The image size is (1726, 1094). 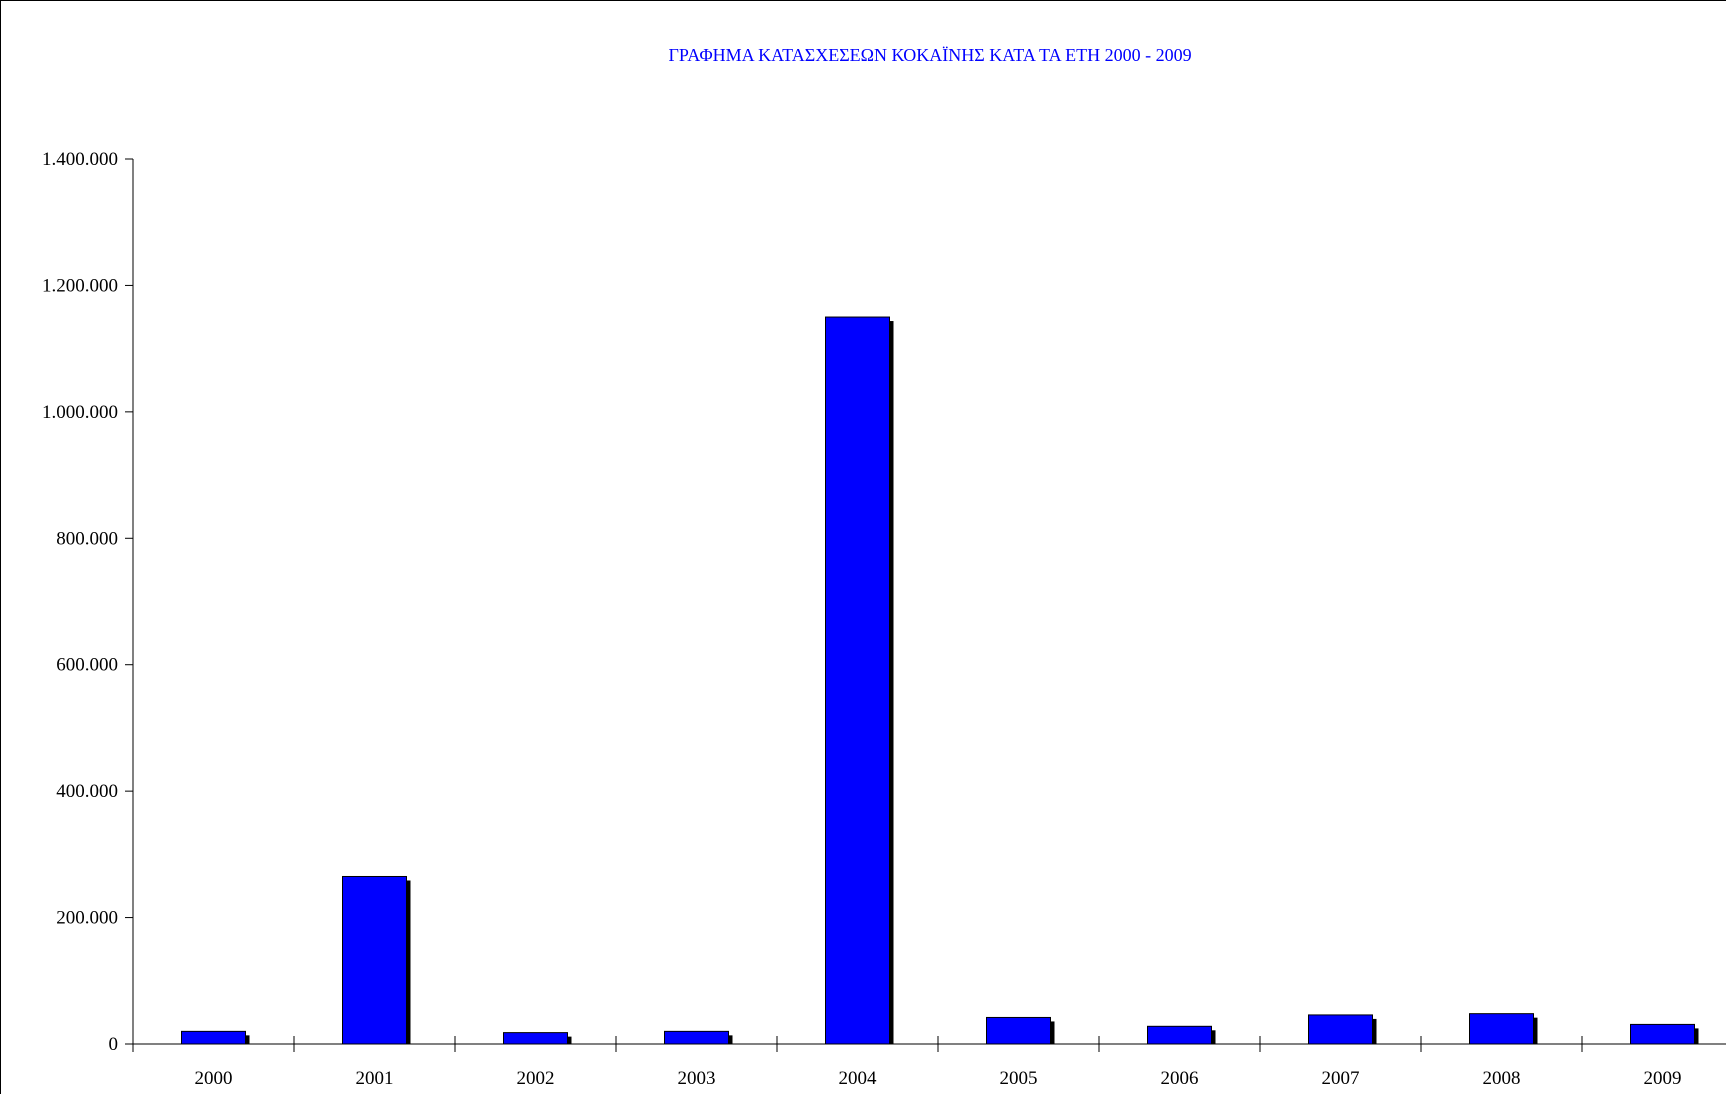 What do you see at coordinates (1663, 1078) in the screenshot?
I see `x-tick-label: 2009` at bounding box center [1663, 1078].